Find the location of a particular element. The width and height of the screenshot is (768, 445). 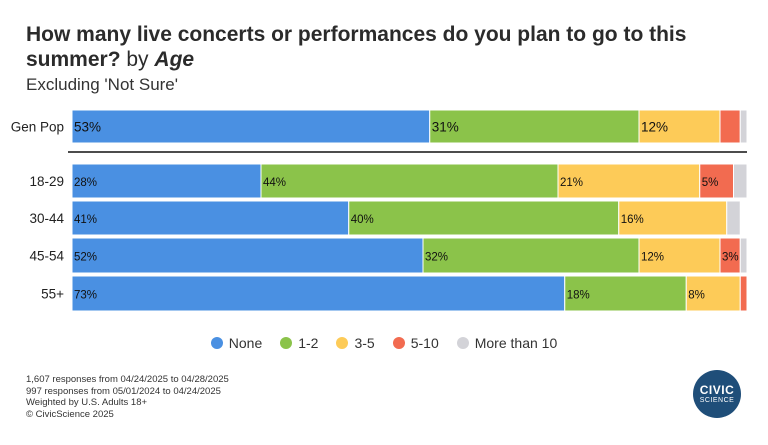

data-label: 53% is located at coordinates (87, 127).